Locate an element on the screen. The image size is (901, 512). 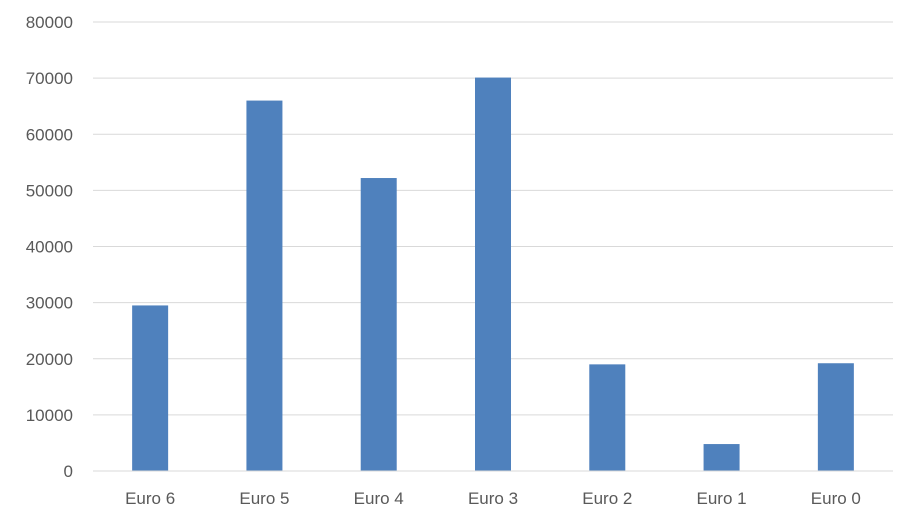
x-tick-label: Euro 0 is located at coordinates (836, 498).